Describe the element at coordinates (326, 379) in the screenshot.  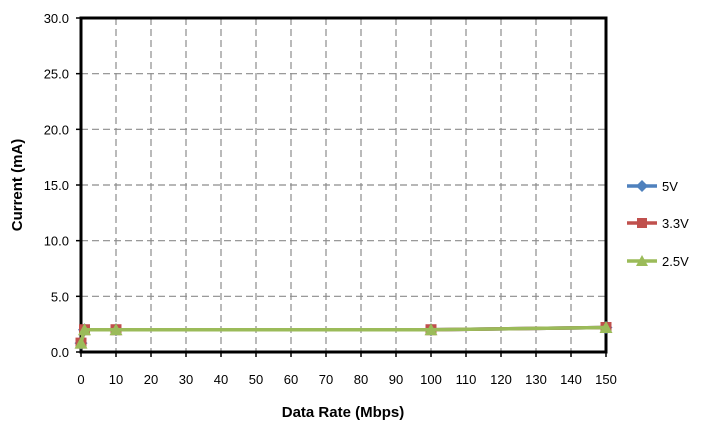
I see `x-tick-label: 70` at that location.